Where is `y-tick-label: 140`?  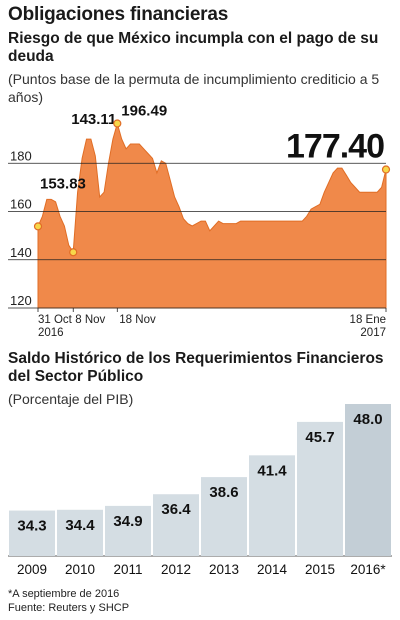
y-tick-label: 140 is located at coordinates (21, 252).